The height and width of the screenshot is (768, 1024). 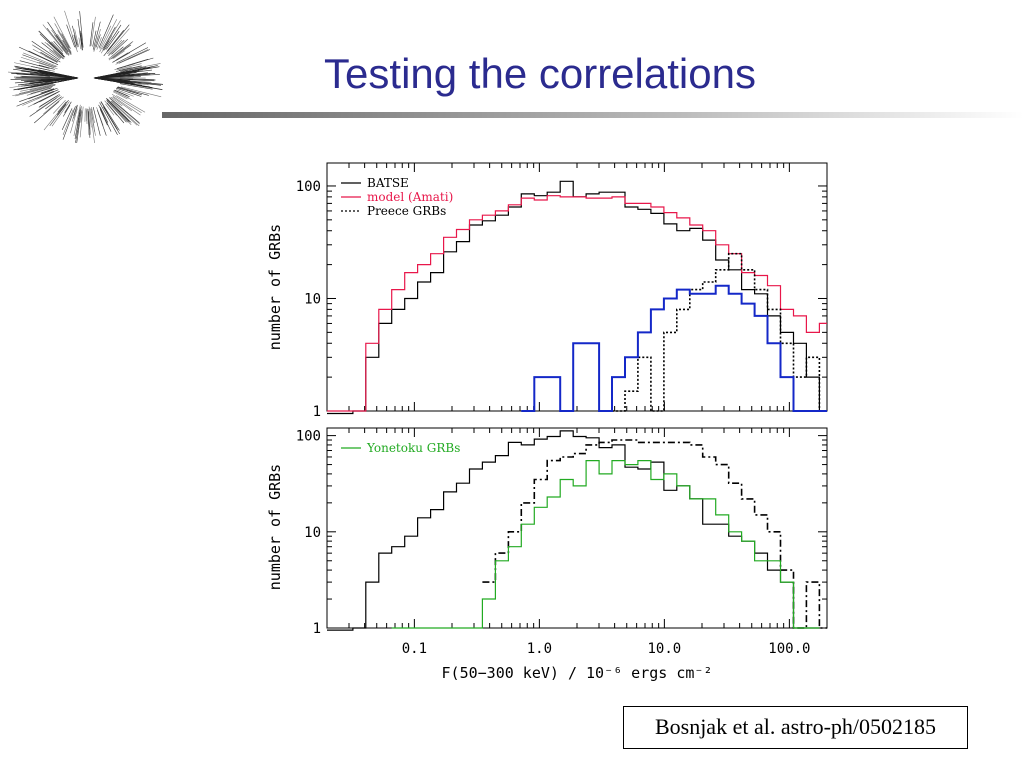 I want to click on y-tick-label-lower: 100, so click(x=308, y=437).